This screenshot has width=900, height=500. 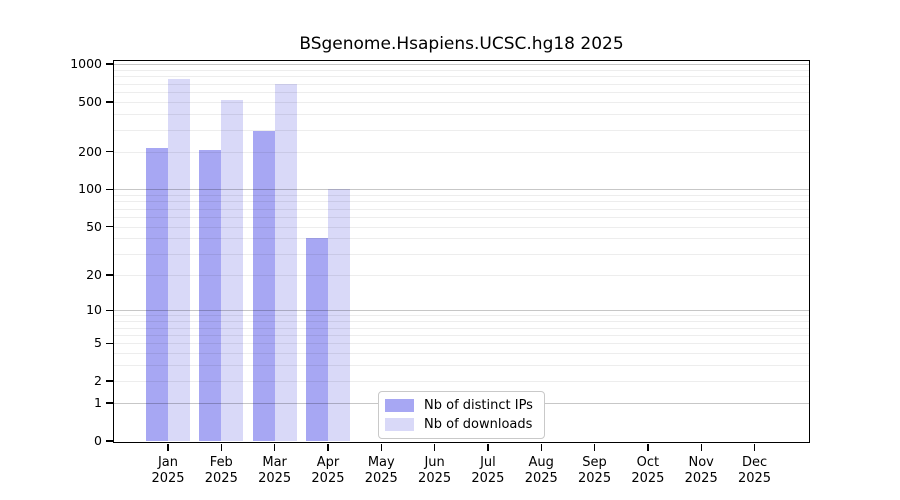 What do you see at coordinates (275, 470) in the screenshot?
I see `x-tick-label-mar: Mar 2025` at bounding box center [275, 470].